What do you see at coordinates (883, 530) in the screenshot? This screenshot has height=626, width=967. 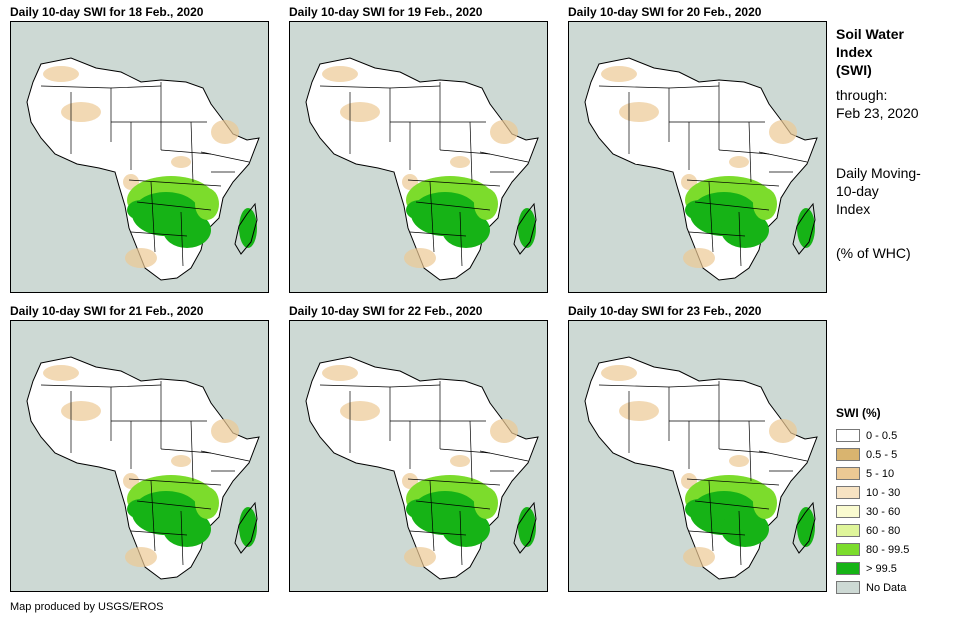 I see `legend-label: 60 - 80` at bounding box center [883, 530].